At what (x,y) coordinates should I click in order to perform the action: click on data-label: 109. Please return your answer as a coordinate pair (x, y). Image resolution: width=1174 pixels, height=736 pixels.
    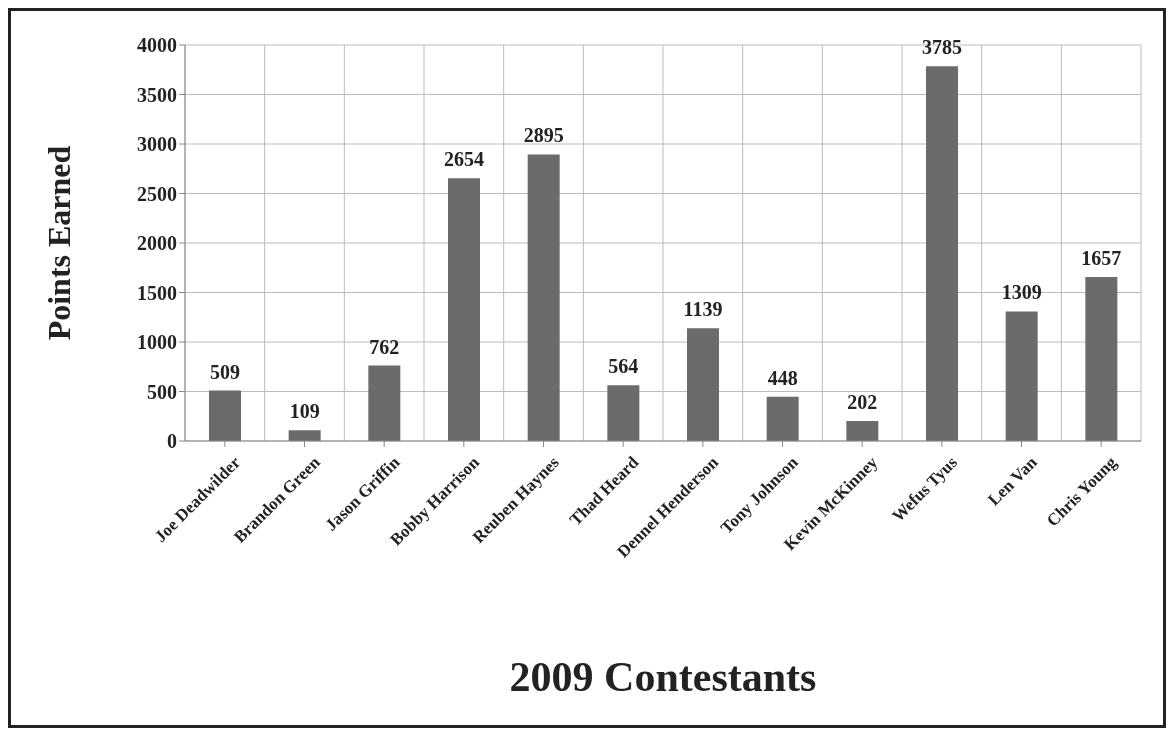
    Looking at the image, I should click on (304, 411).